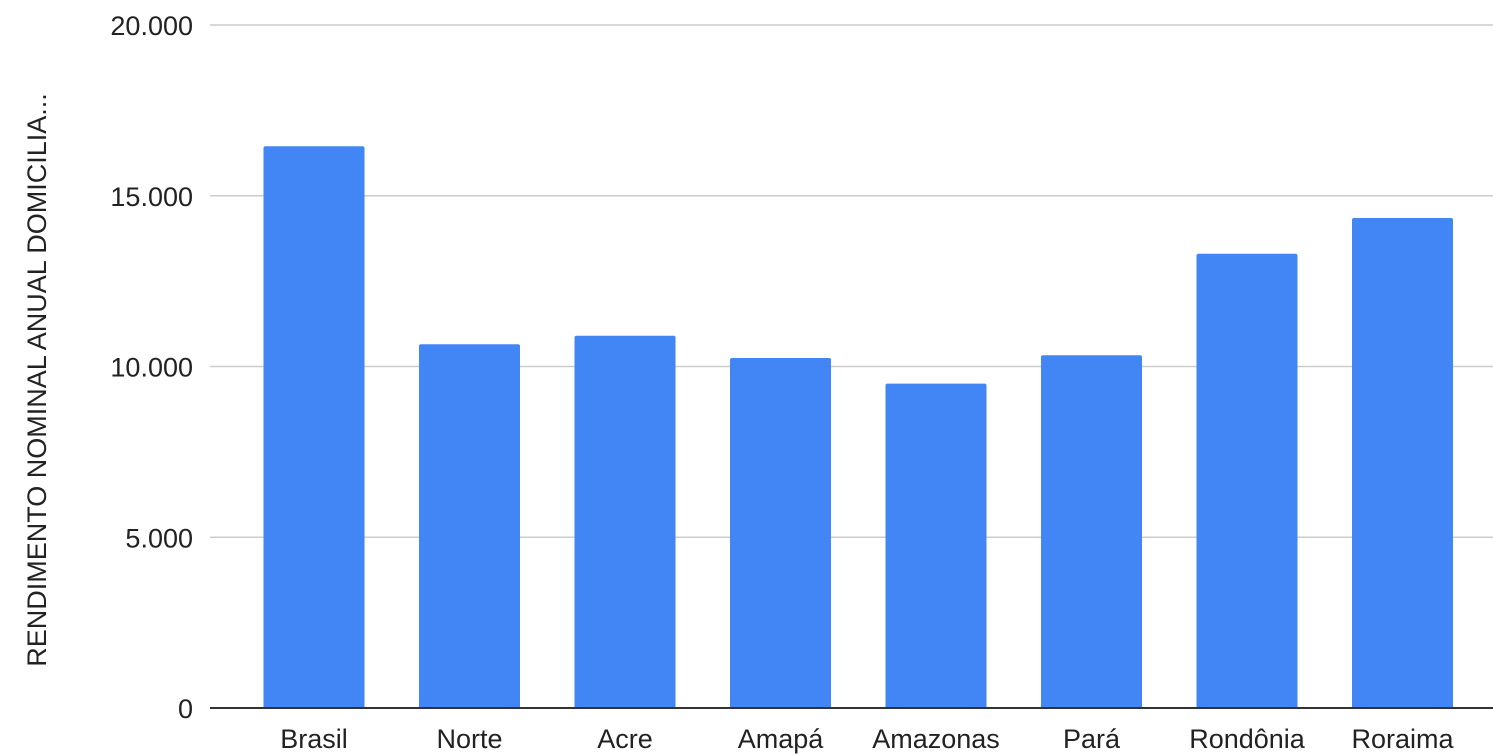 This screenshot has width=1493, height=755. Describe the element at coordinates (1091, 531) in the screenshot. I see `bar-pará` at that location.